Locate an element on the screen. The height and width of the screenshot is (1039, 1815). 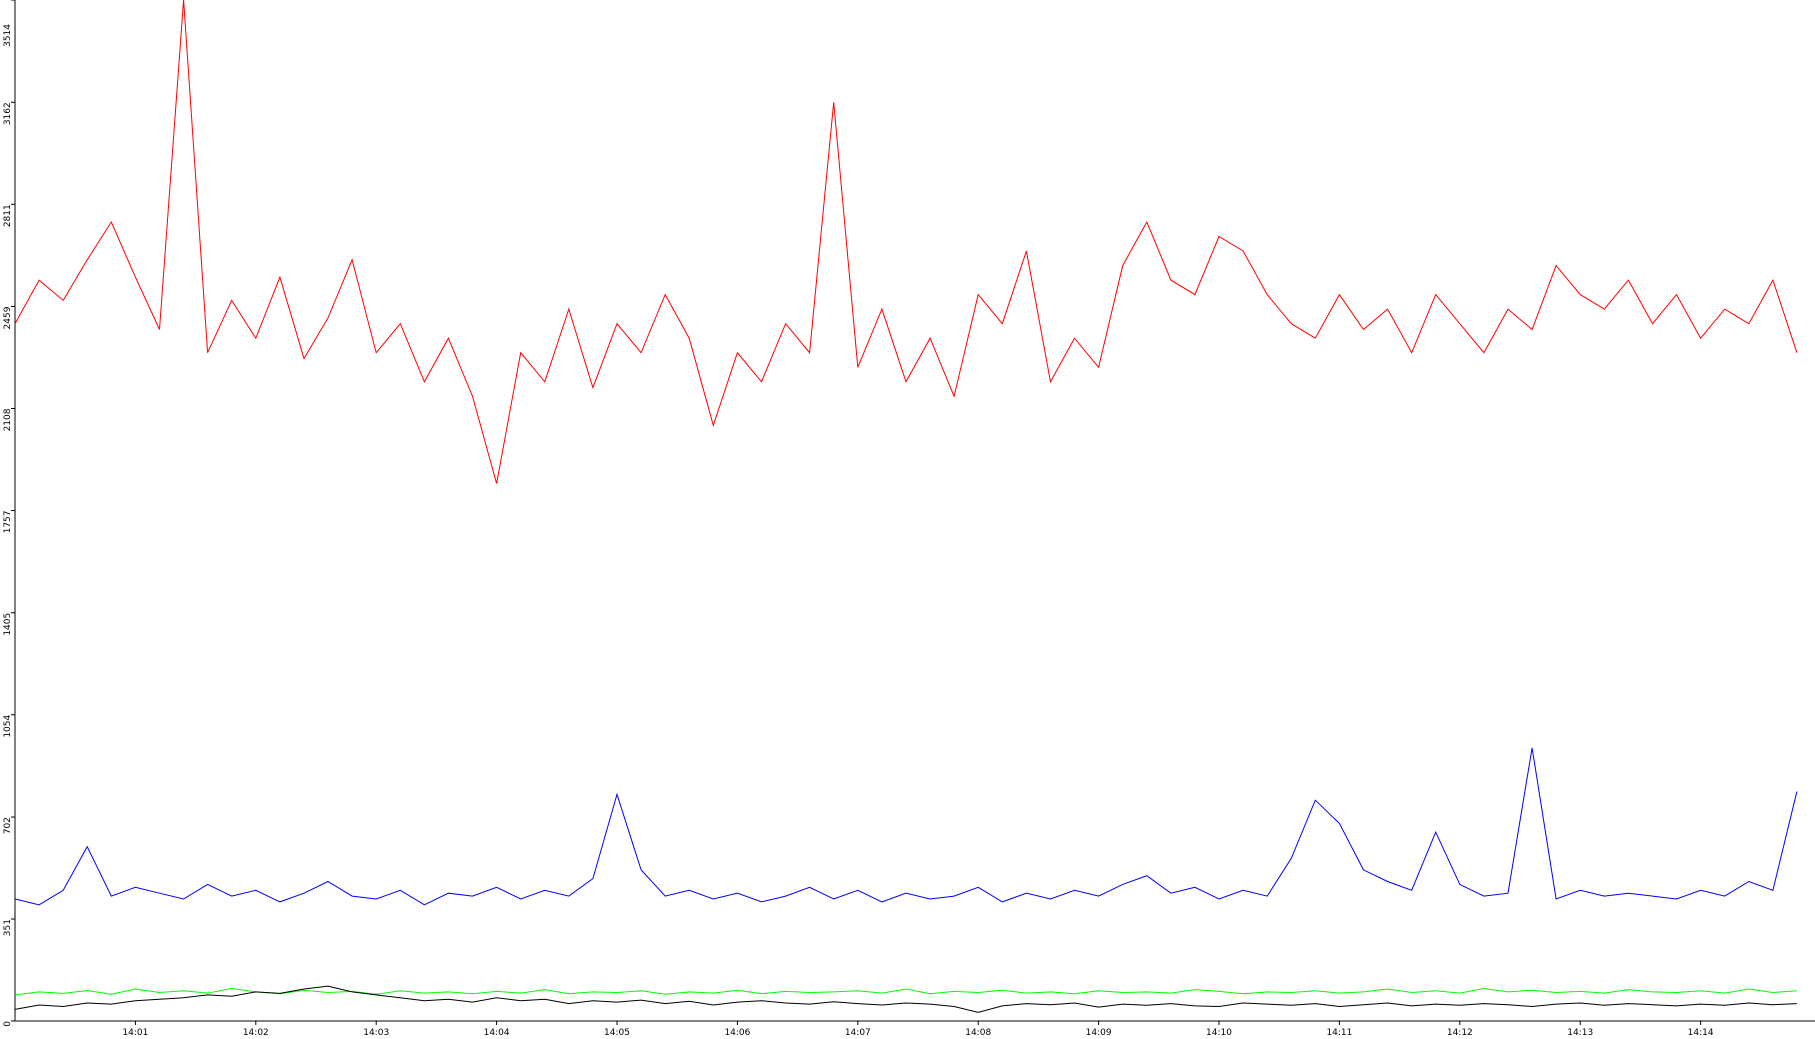
y-tick-label: 1757 is located at coordinates (8, 522).